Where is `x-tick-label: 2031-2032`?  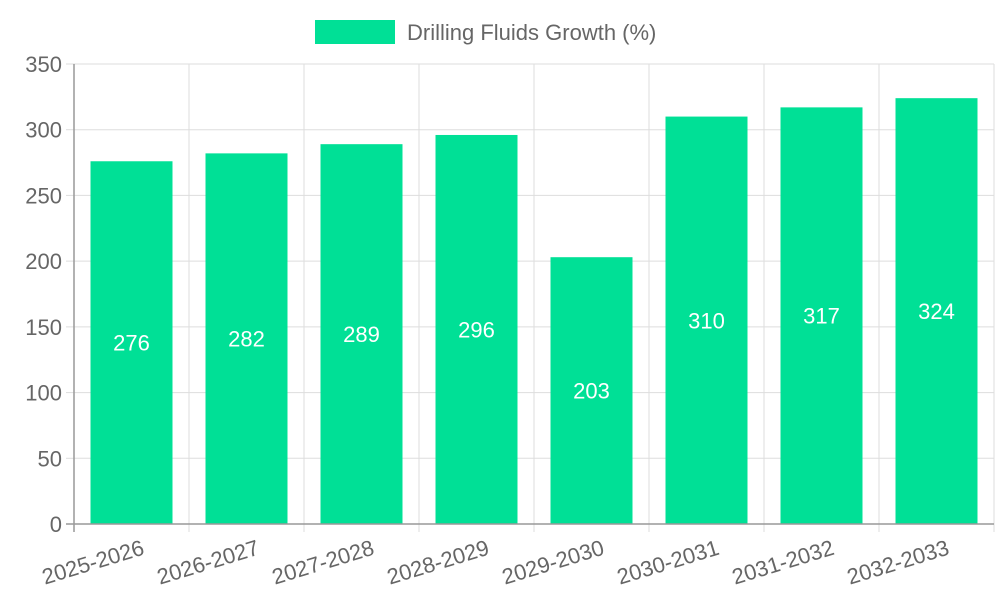
x-tick-label: 2031-2032 is located at coordinates (783, 562).